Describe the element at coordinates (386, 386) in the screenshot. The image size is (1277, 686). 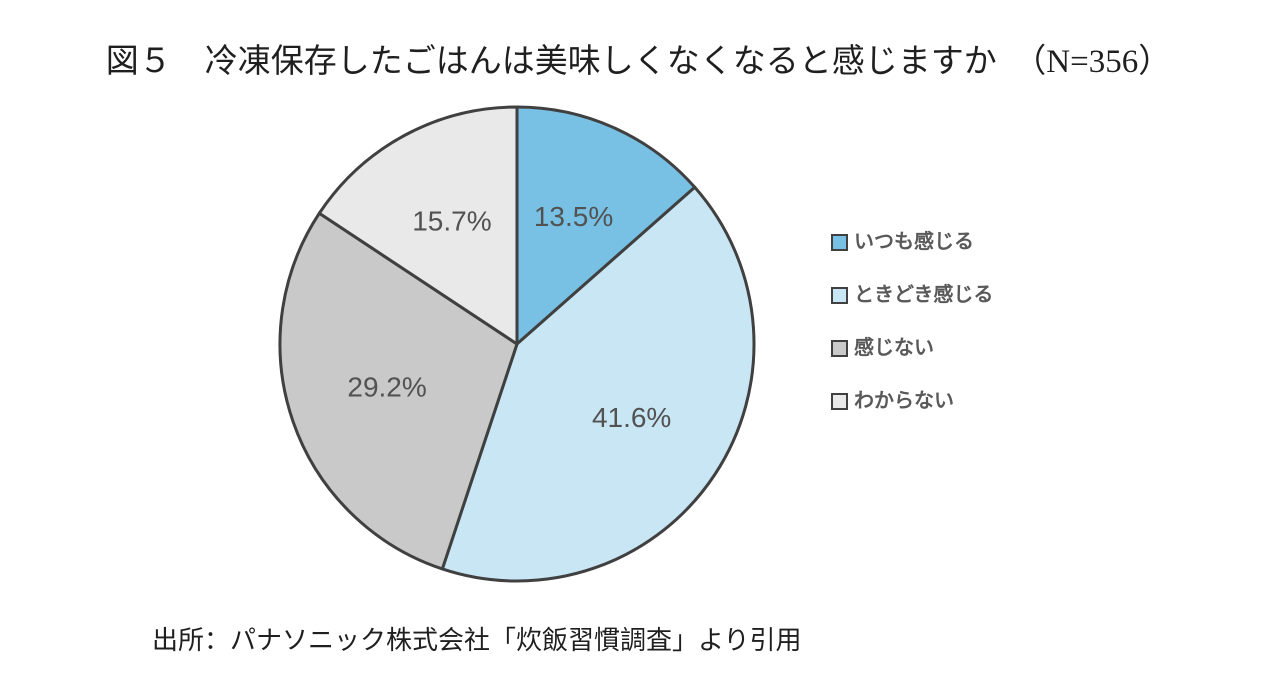
I see `slice-value-label-2: 29.2%` at that location.